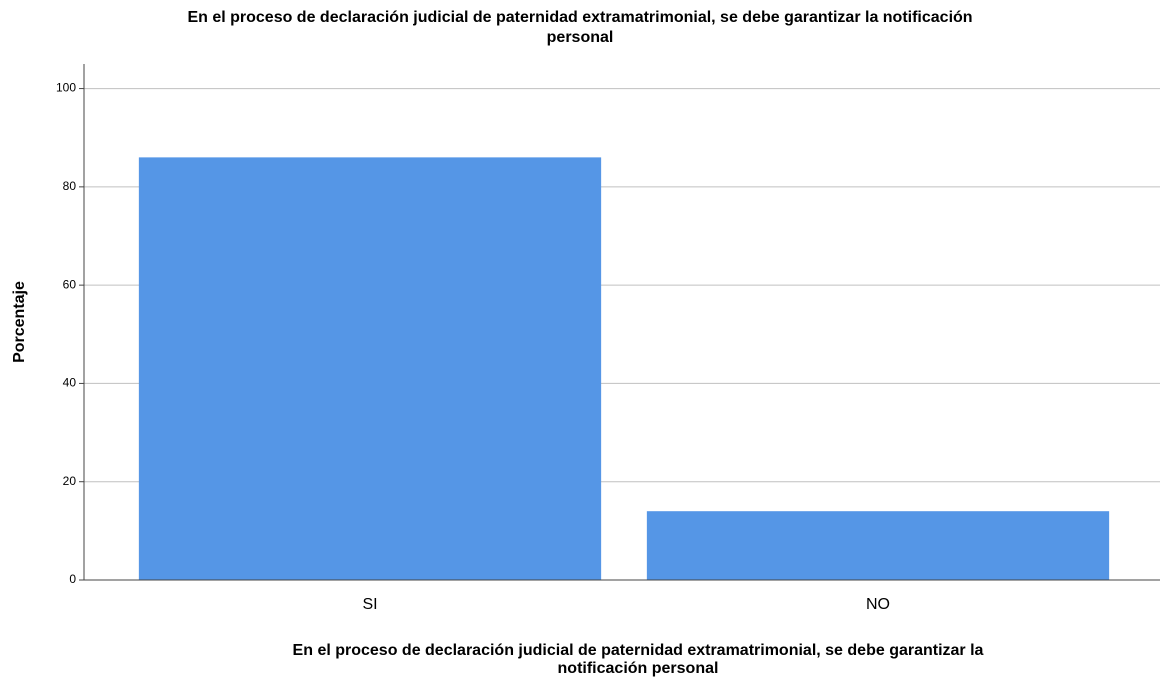 The width and height of the screenshot is (1167, 681). Describe the element at coordinates (878, 545) in the screenshot. I see `bar` at that location.